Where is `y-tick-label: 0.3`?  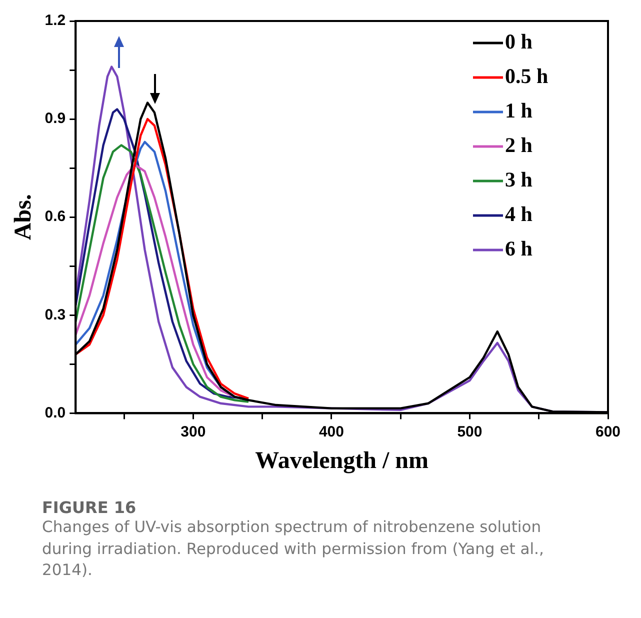 y-tick-label: 0.3 is located at coordinates (55, 315).